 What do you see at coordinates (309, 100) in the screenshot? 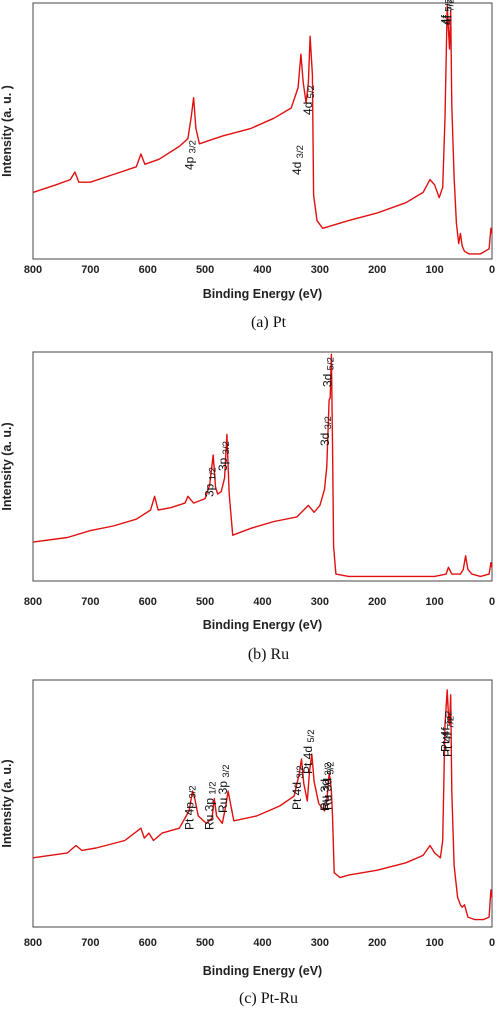
I see `peak-label: 4d 5/2` at bounding box center [309, 100].